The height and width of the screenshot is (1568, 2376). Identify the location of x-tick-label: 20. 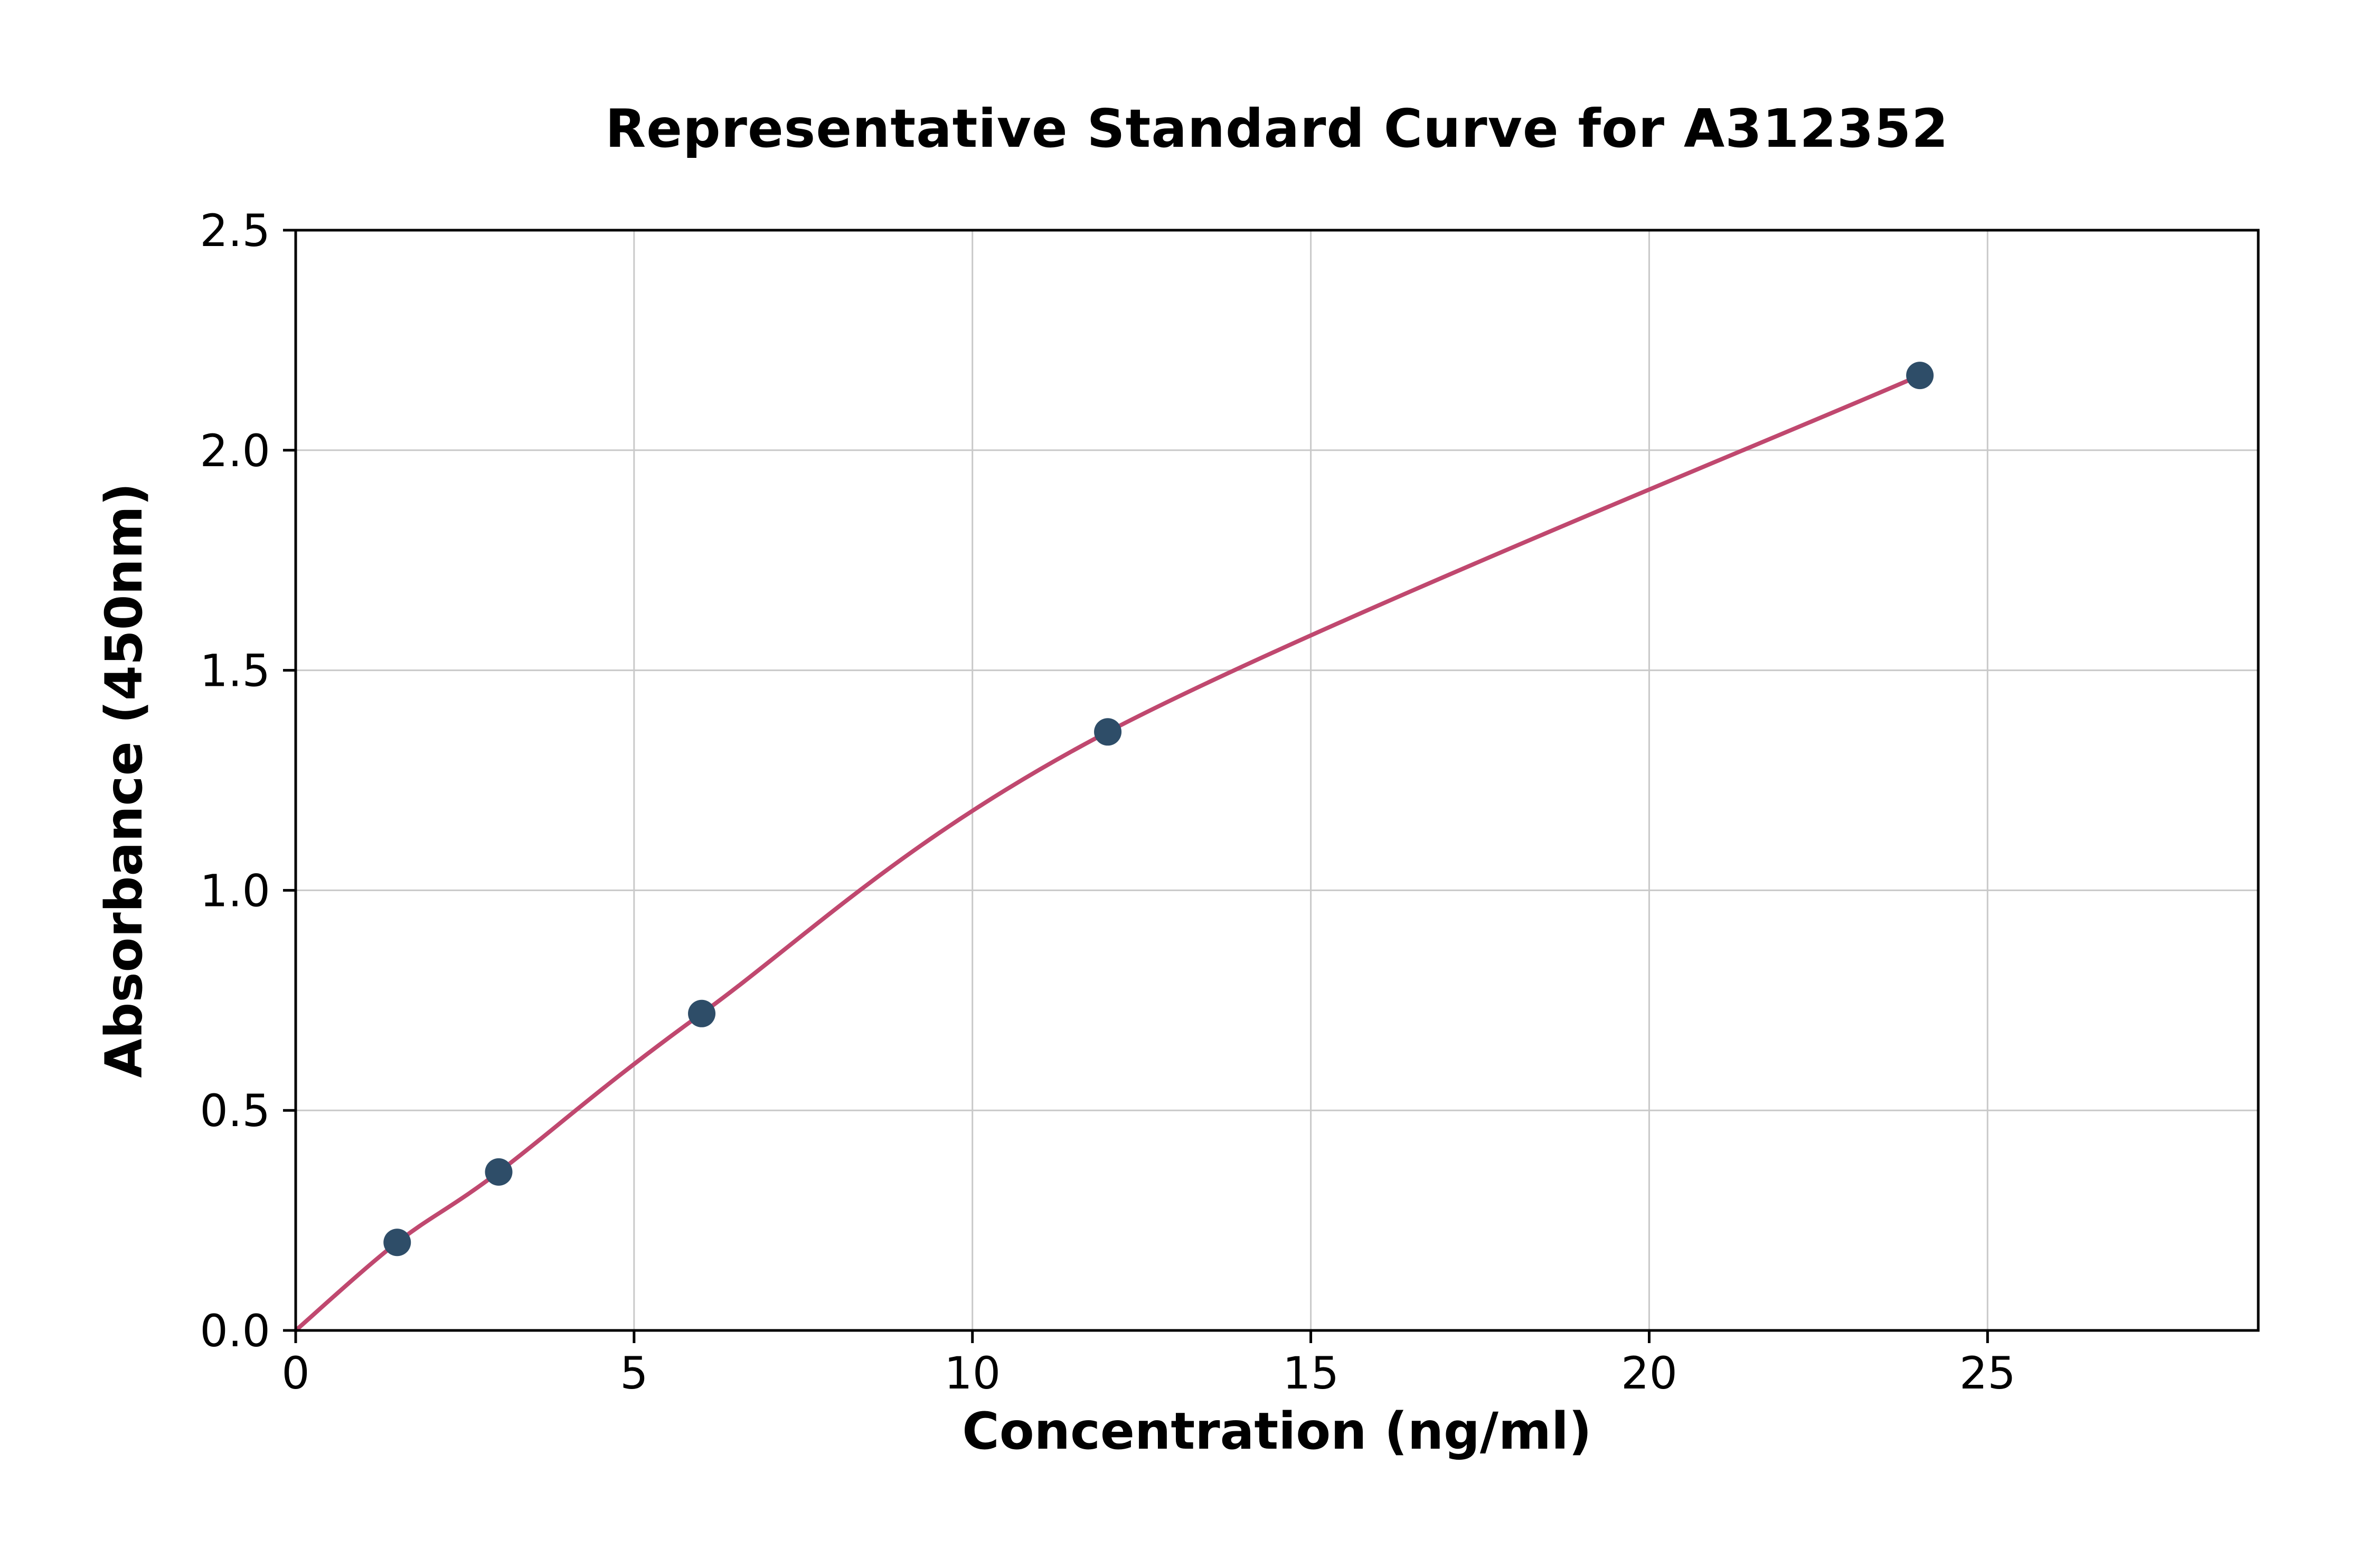
(1649, 1373).